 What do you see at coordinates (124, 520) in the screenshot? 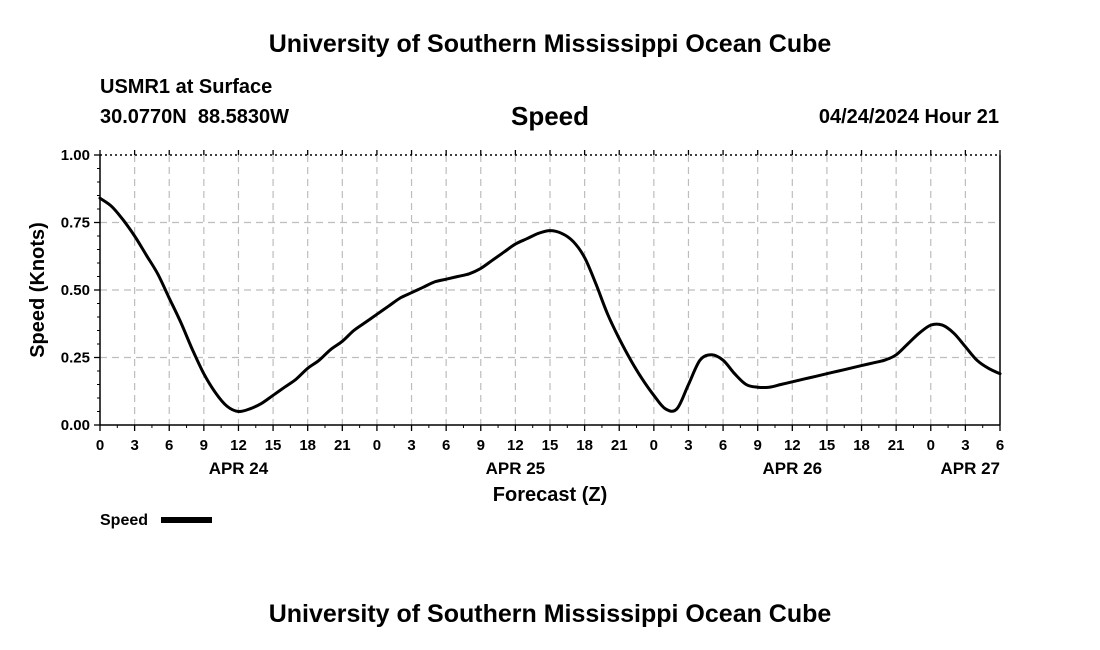
I see `legend-label: Speed` at bounding box center [124, 520].